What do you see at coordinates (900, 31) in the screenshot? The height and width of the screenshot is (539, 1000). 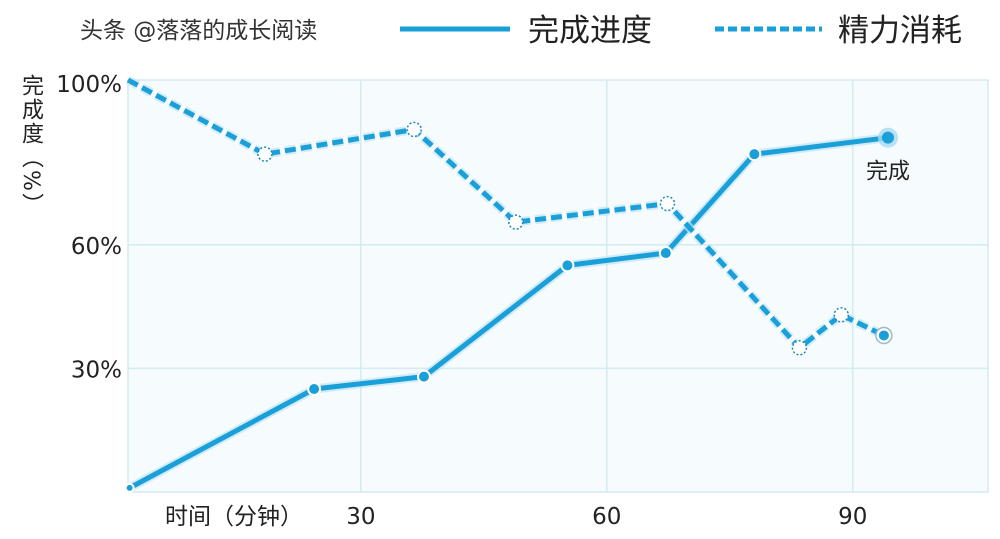 I see `legend-label-energy: 精力消耗` at bounding box center [900, 31].